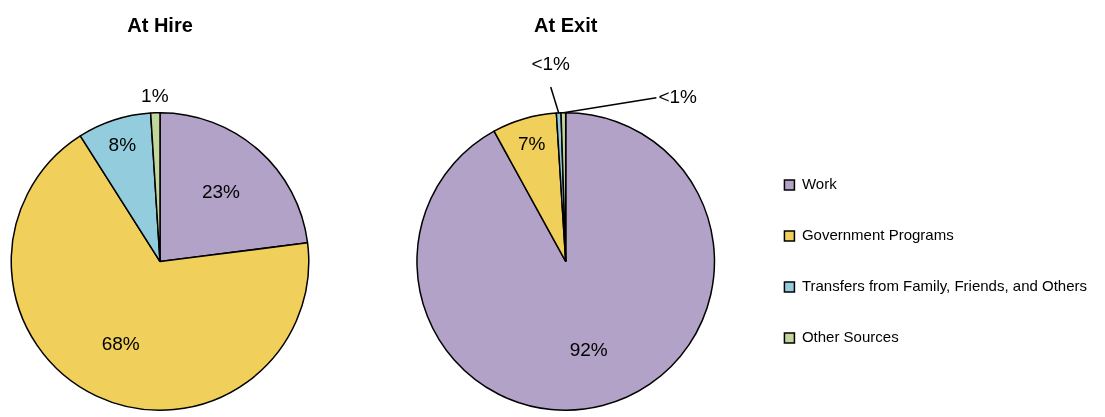 The width and height of the screenshot is (1105, 417). Describe the element at coordinates (155, 96) in the screenshot. I see `data-label: 1%` at that location.